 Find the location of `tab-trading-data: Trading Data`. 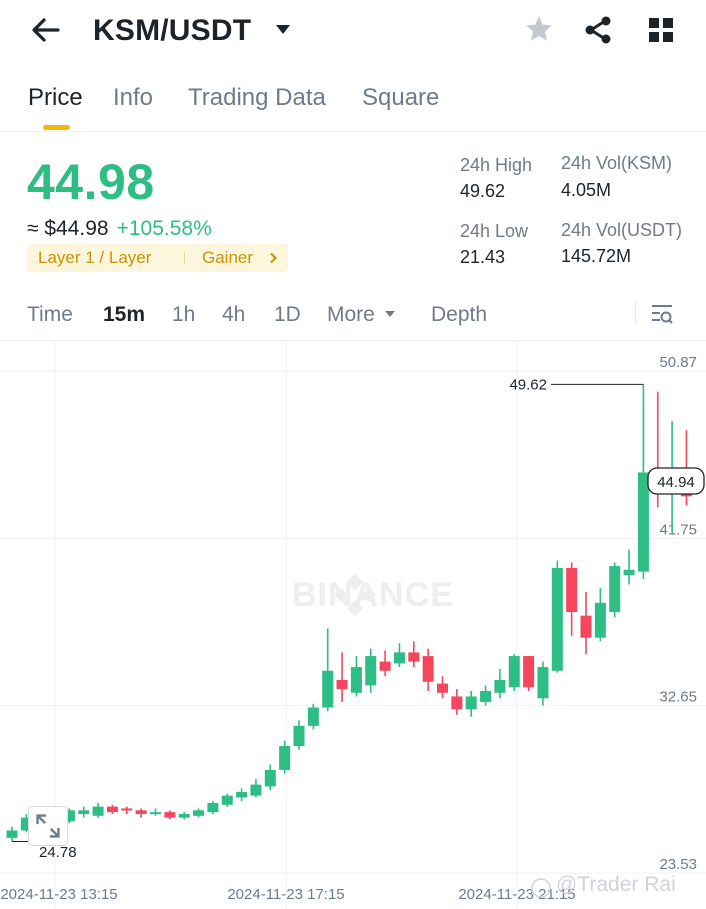

tab-trading-data: Trading Data is located at coordinates (257, 97).